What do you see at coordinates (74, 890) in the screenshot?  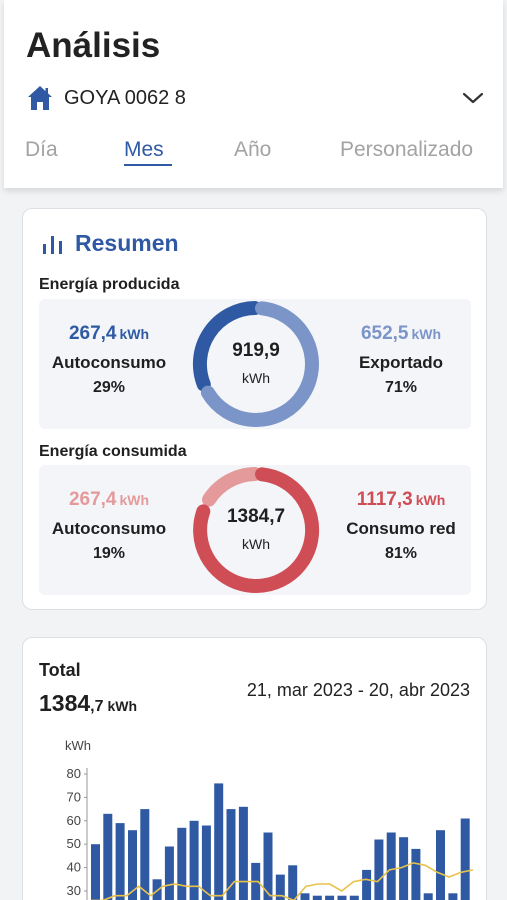 I see `y-tick-label: 30` at bounding box center [74, 890].